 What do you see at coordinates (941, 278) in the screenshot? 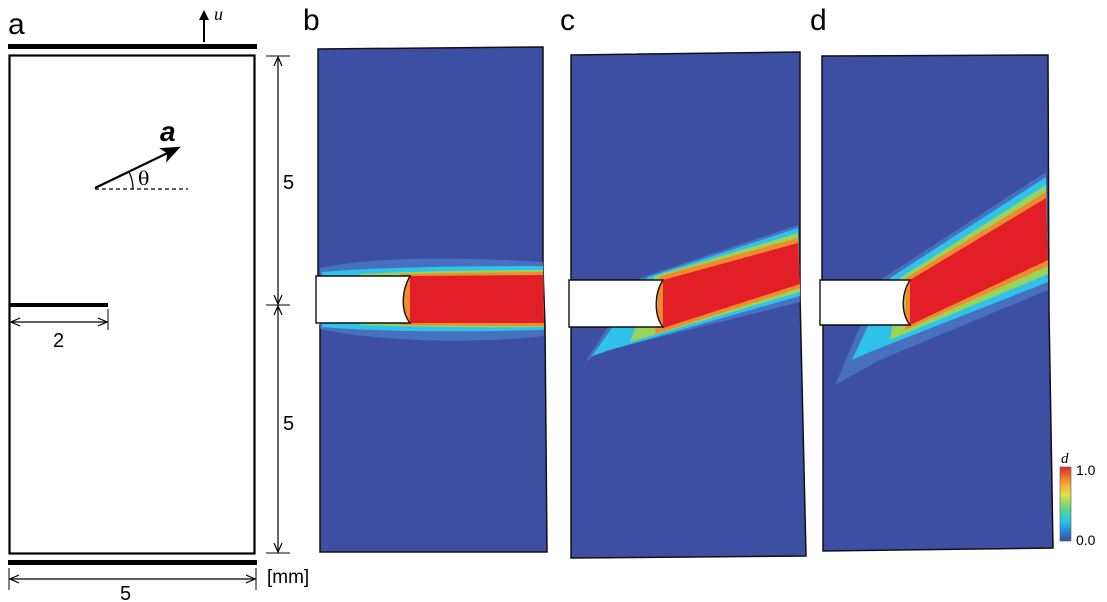
I see `panel-d-damage-band` at bounding box center [941, 278].